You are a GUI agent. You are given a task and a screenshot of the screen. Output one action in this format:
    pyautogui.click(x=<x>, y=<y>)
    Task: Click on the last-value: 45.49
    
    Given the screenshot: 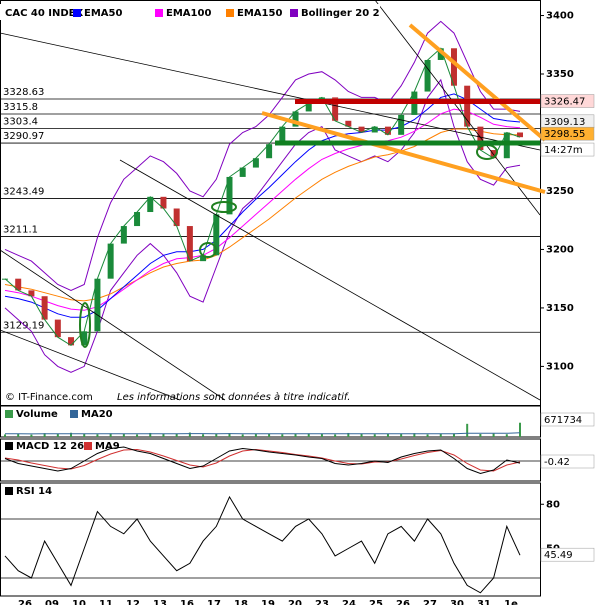 What is the action you would take?
    pyautogui.click(x=558, y=555)
    